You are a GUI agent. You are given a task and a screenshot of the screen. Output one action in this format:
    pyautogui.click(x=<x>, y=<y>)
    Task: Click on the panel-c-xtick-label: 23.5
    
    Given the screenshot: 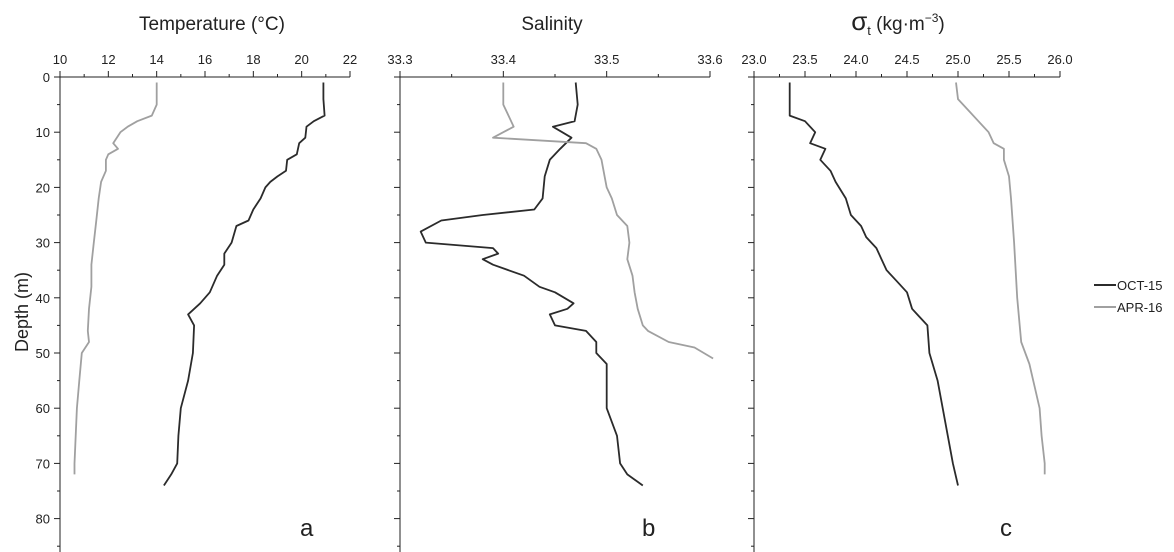 What is the action you would take?
    pyautogui.click(x=804, y=59)
    